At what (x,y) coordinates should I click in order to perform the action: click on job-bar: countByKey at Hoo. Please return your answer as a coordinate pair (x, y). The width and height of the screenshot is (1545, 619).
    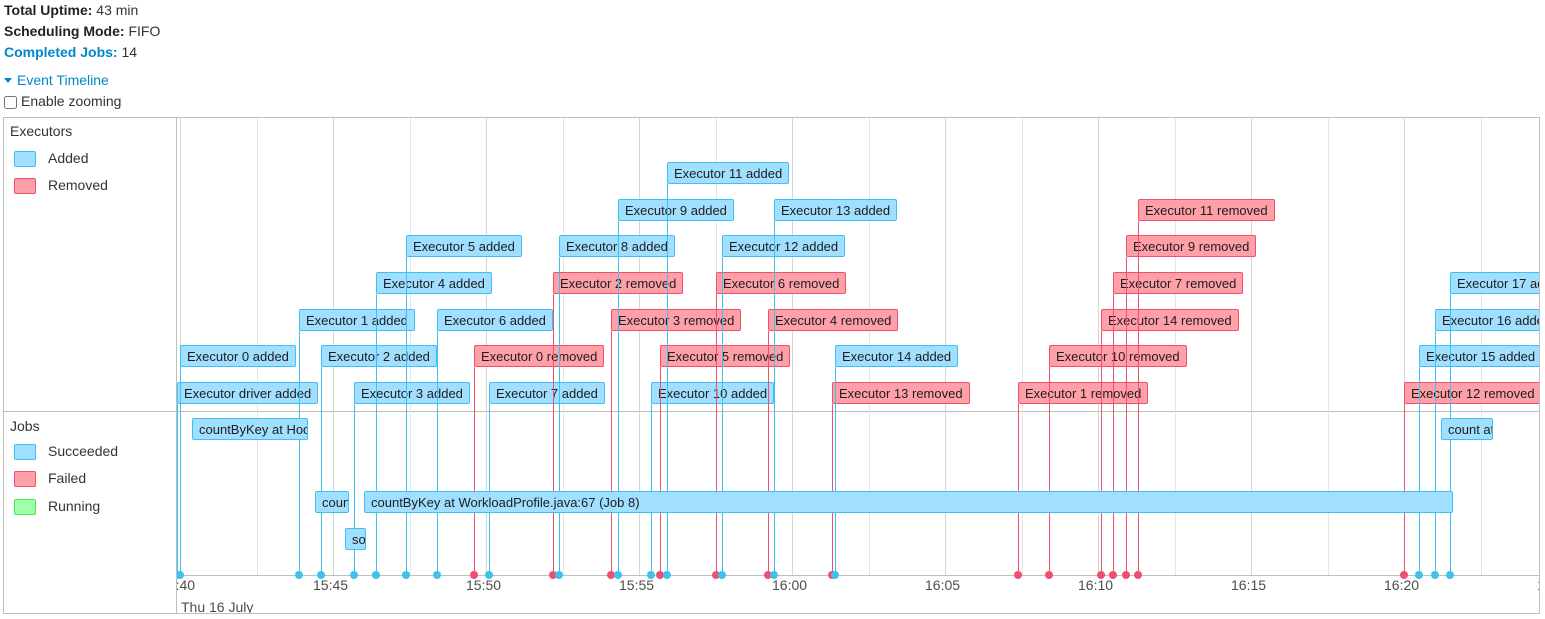
    Looking at the image, I should click on (250, 429).